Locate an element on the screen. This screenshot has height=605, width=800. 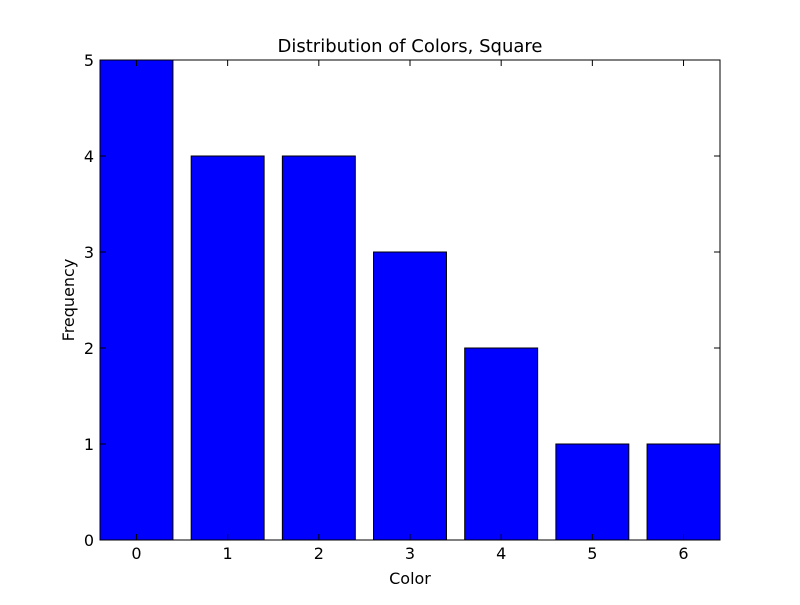
y-tick-label: 4 is located at coordinates (89, 156).